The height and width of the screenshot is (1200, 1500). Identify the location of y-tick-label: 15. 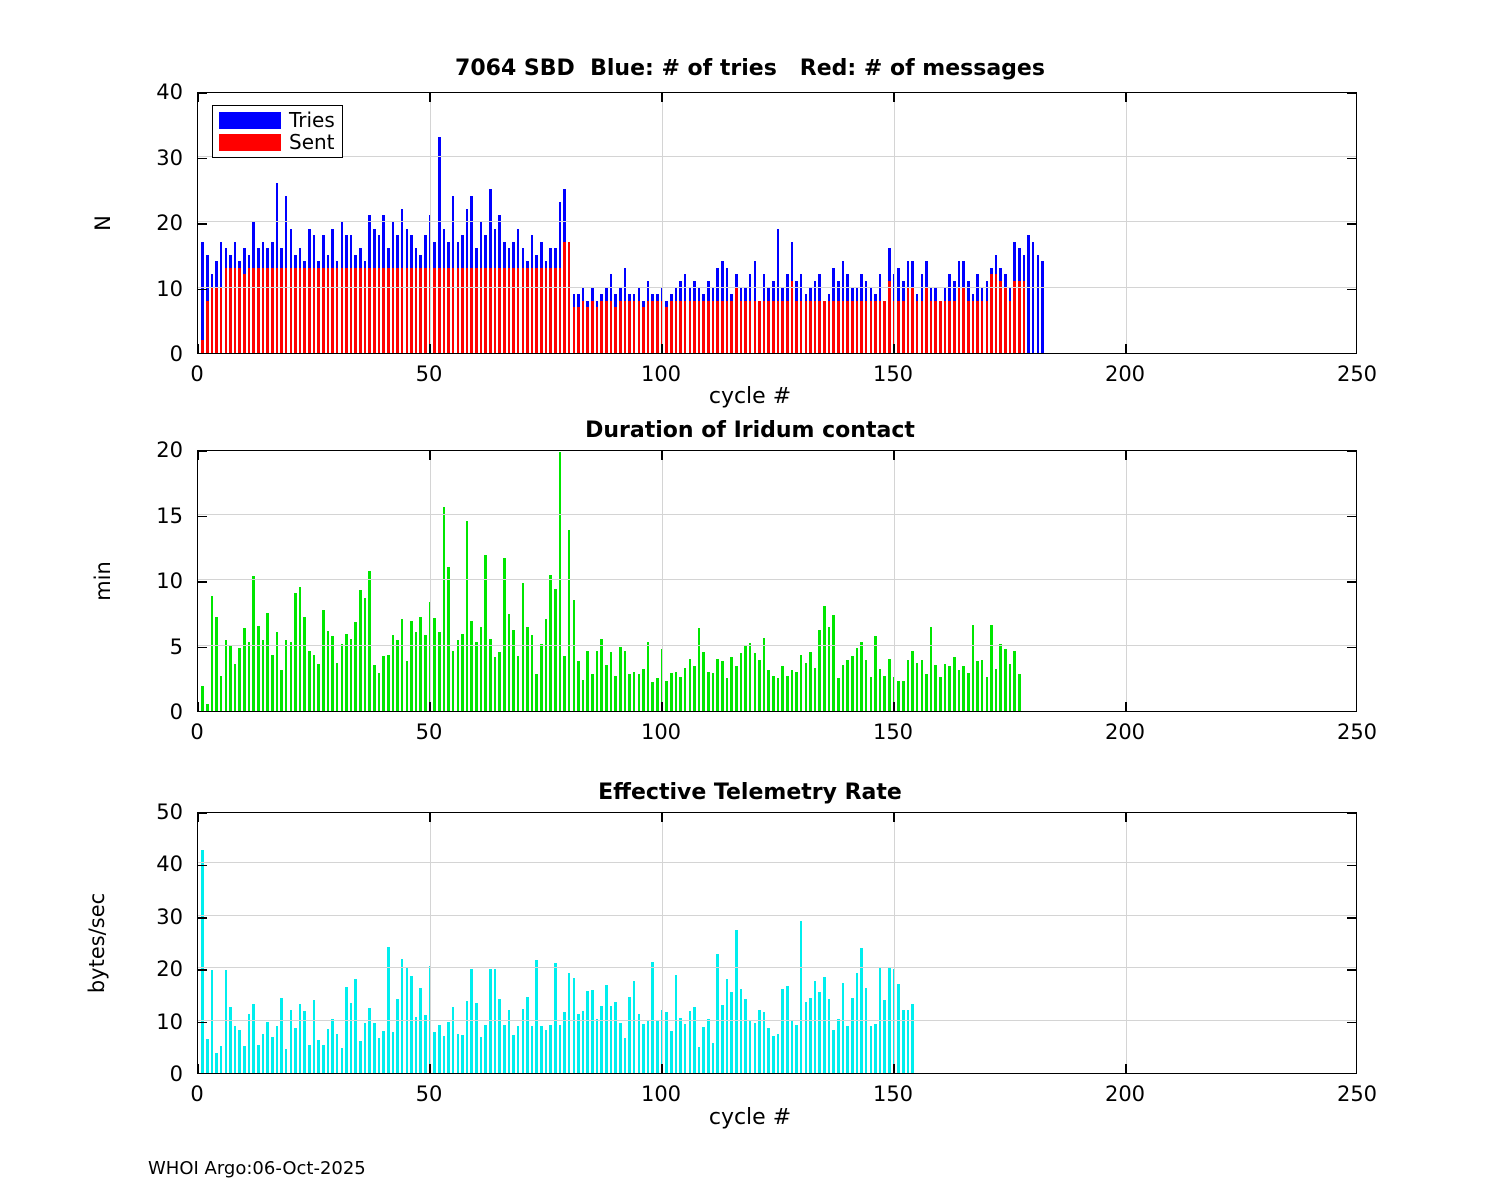
(169, 515).